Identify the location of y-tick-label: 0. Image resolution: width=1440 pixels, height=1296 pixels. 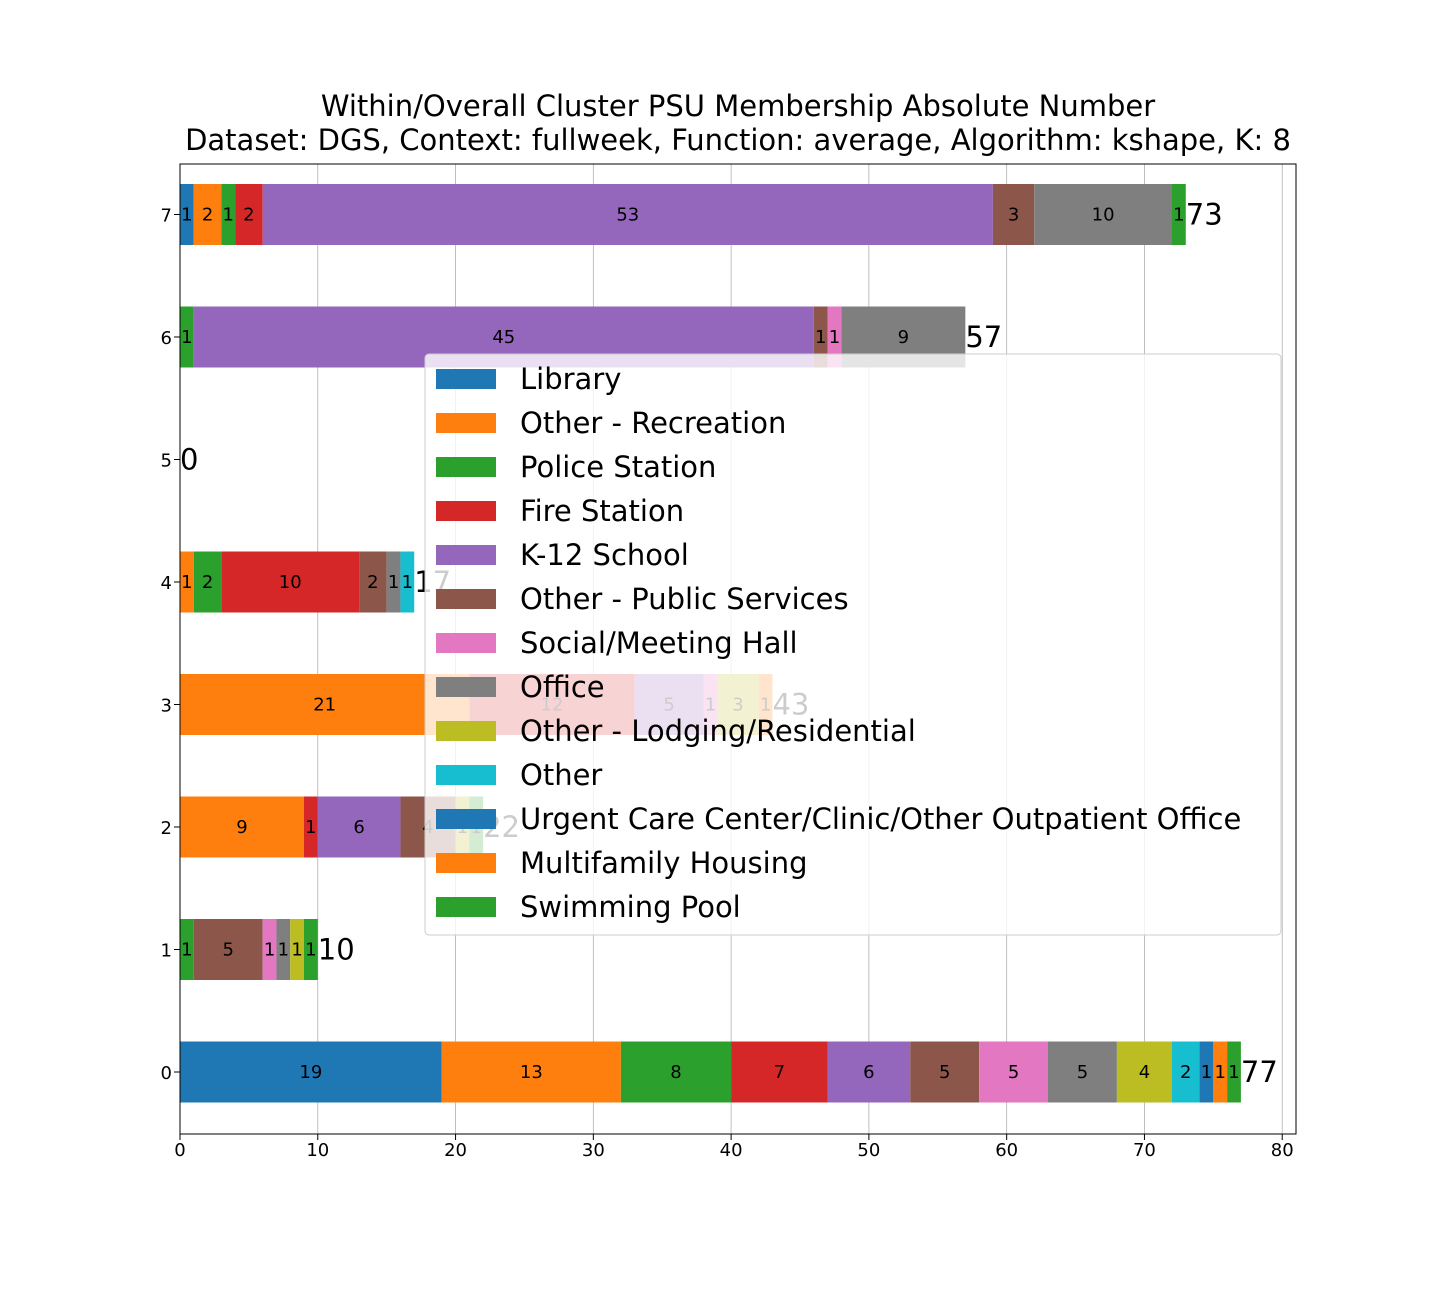
(166, 1073).